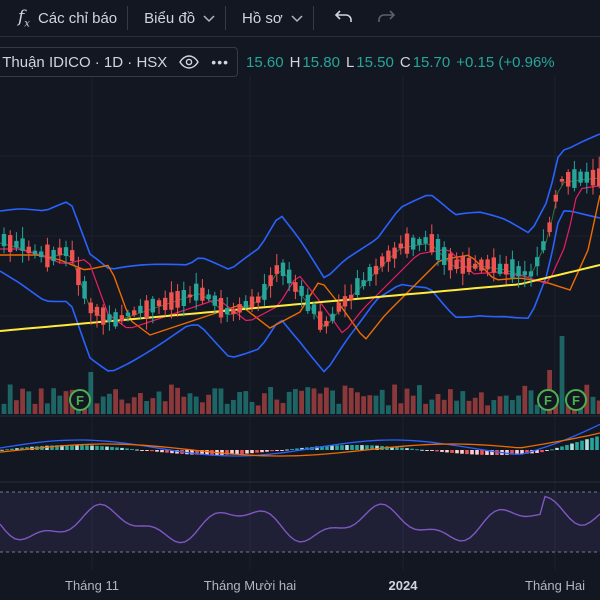 Image resolution: width=600 pixels, height=600 pixels. What do you see at coordinates (300, 585) in the screenshot?
I see `time-axis: Tháng 11 Tháng Mười hai 2024 Tháng Hai` at bounding box center [300, 585].